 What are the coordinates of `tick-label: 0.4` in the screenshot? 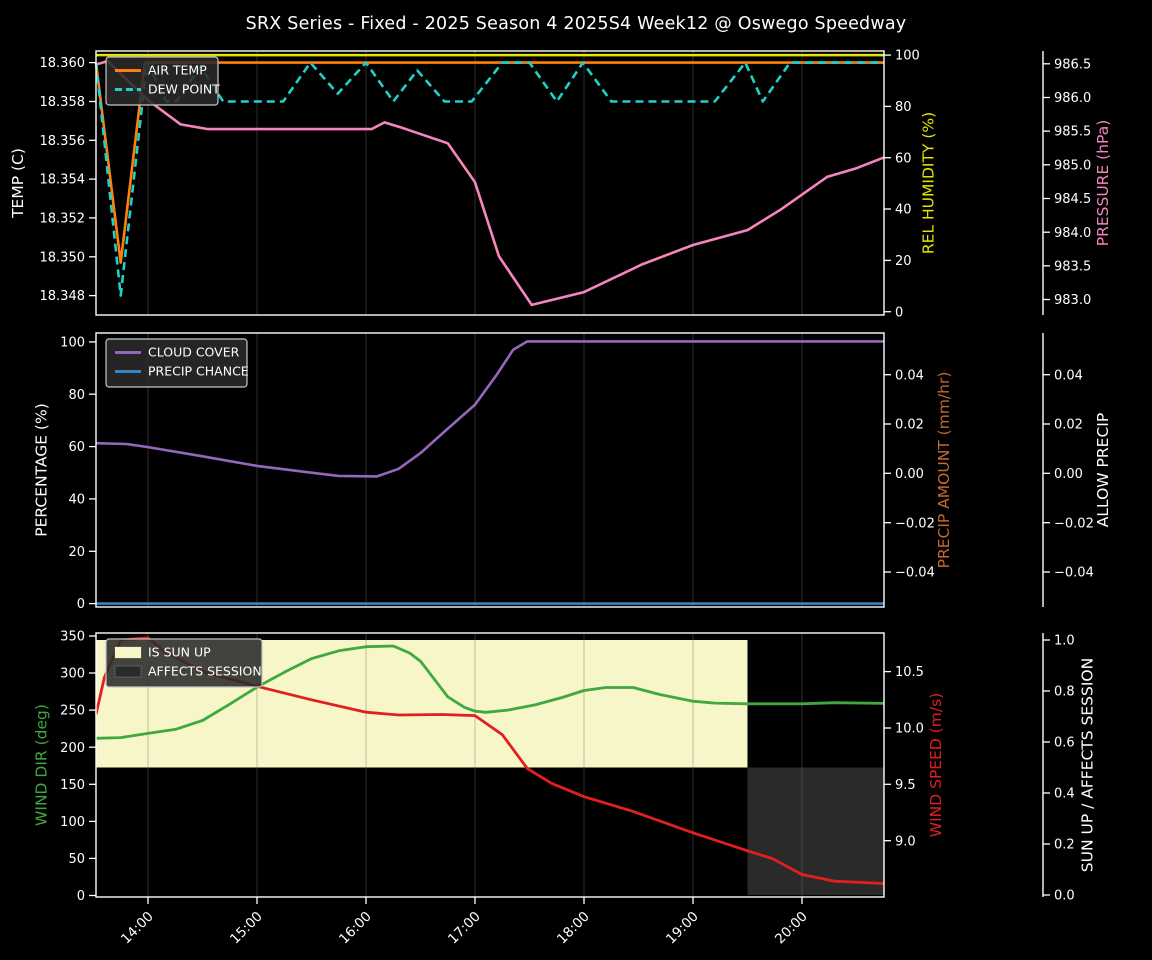 It's located at (1064, 794).